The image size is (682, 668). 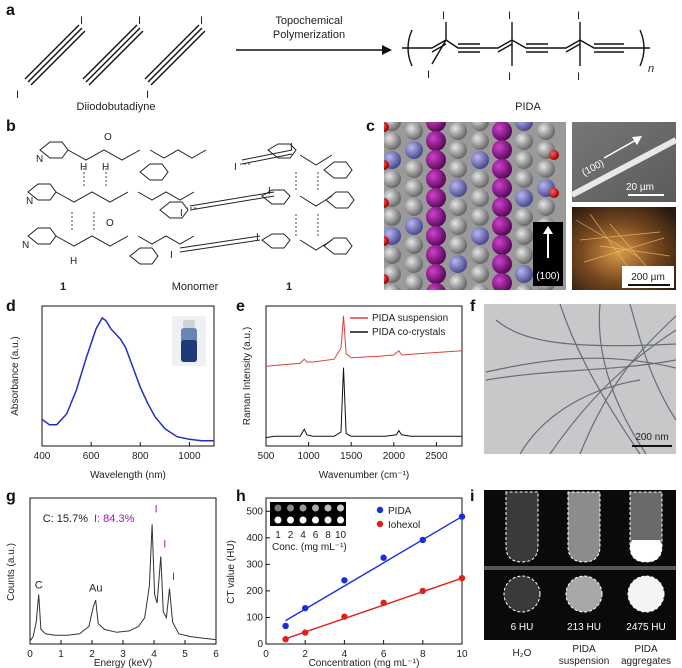 I want to click on chart-g-xlabel: Energy (keV), so click(x=123, y=663).